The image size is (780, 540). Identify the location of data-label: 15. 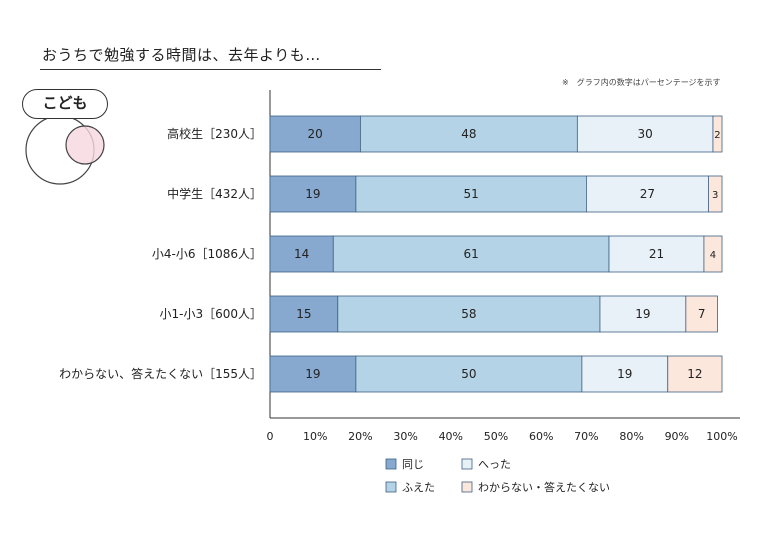
(303, 314).